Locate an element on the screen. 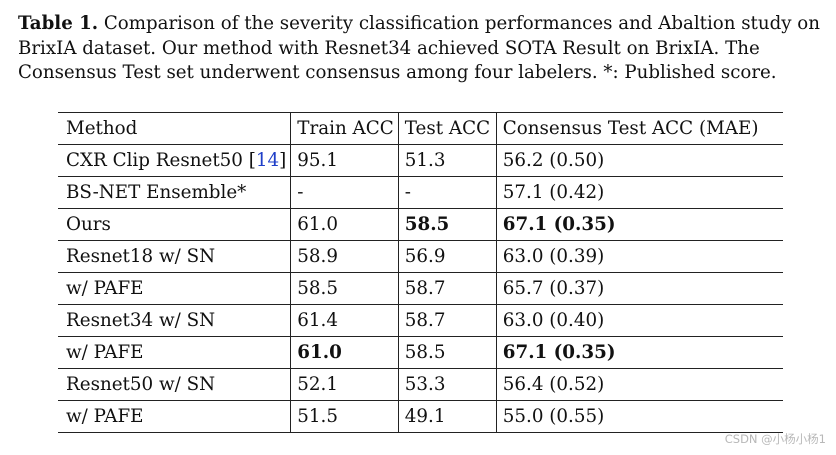 The image size is (836, 455). consensus-acc-cell: 57.1 (0.42) is located at coordinates (639, 192).